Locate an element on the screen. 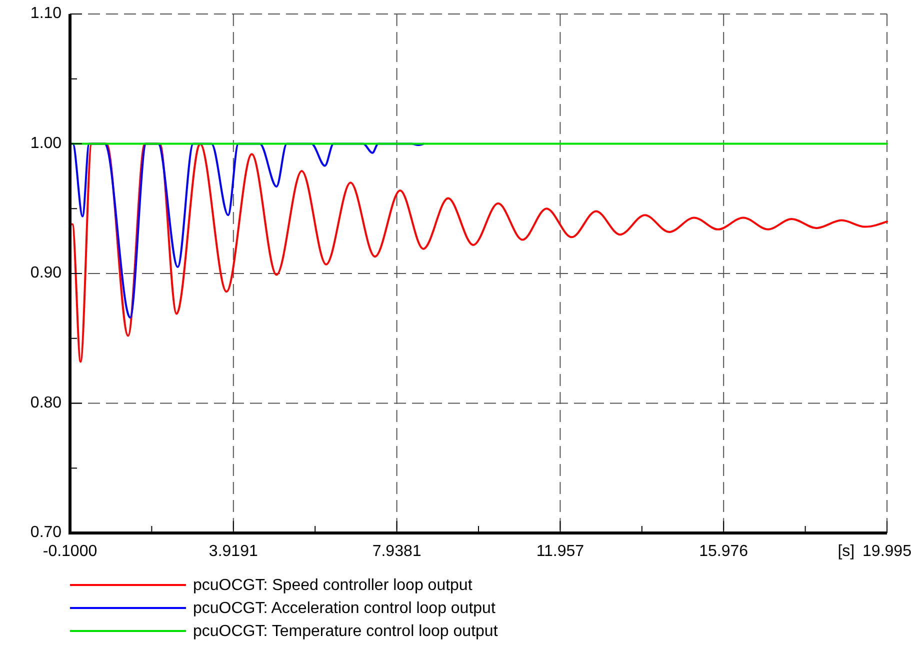  y-tick-label: 1.10 is located at coordinates (46, 13).